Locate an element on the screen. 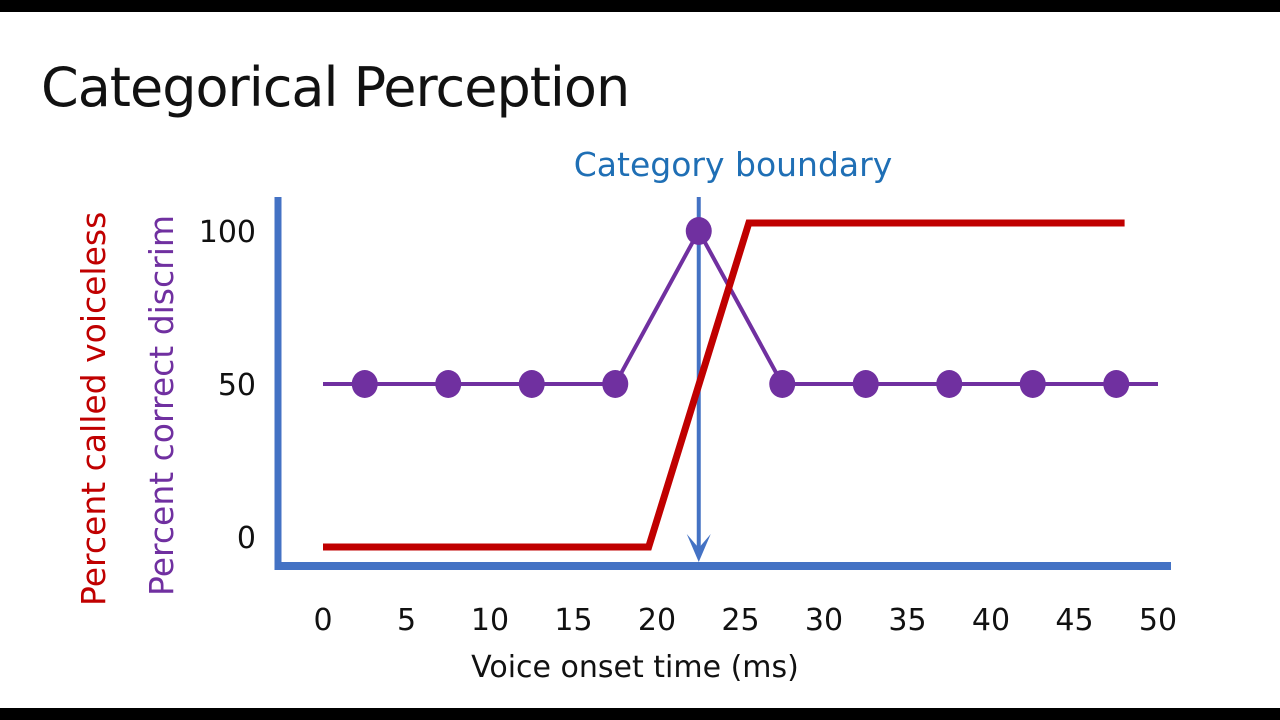 This screenshot has width=1280, height=720. y-tick-label: 50 is located at coordinates (237, 385).